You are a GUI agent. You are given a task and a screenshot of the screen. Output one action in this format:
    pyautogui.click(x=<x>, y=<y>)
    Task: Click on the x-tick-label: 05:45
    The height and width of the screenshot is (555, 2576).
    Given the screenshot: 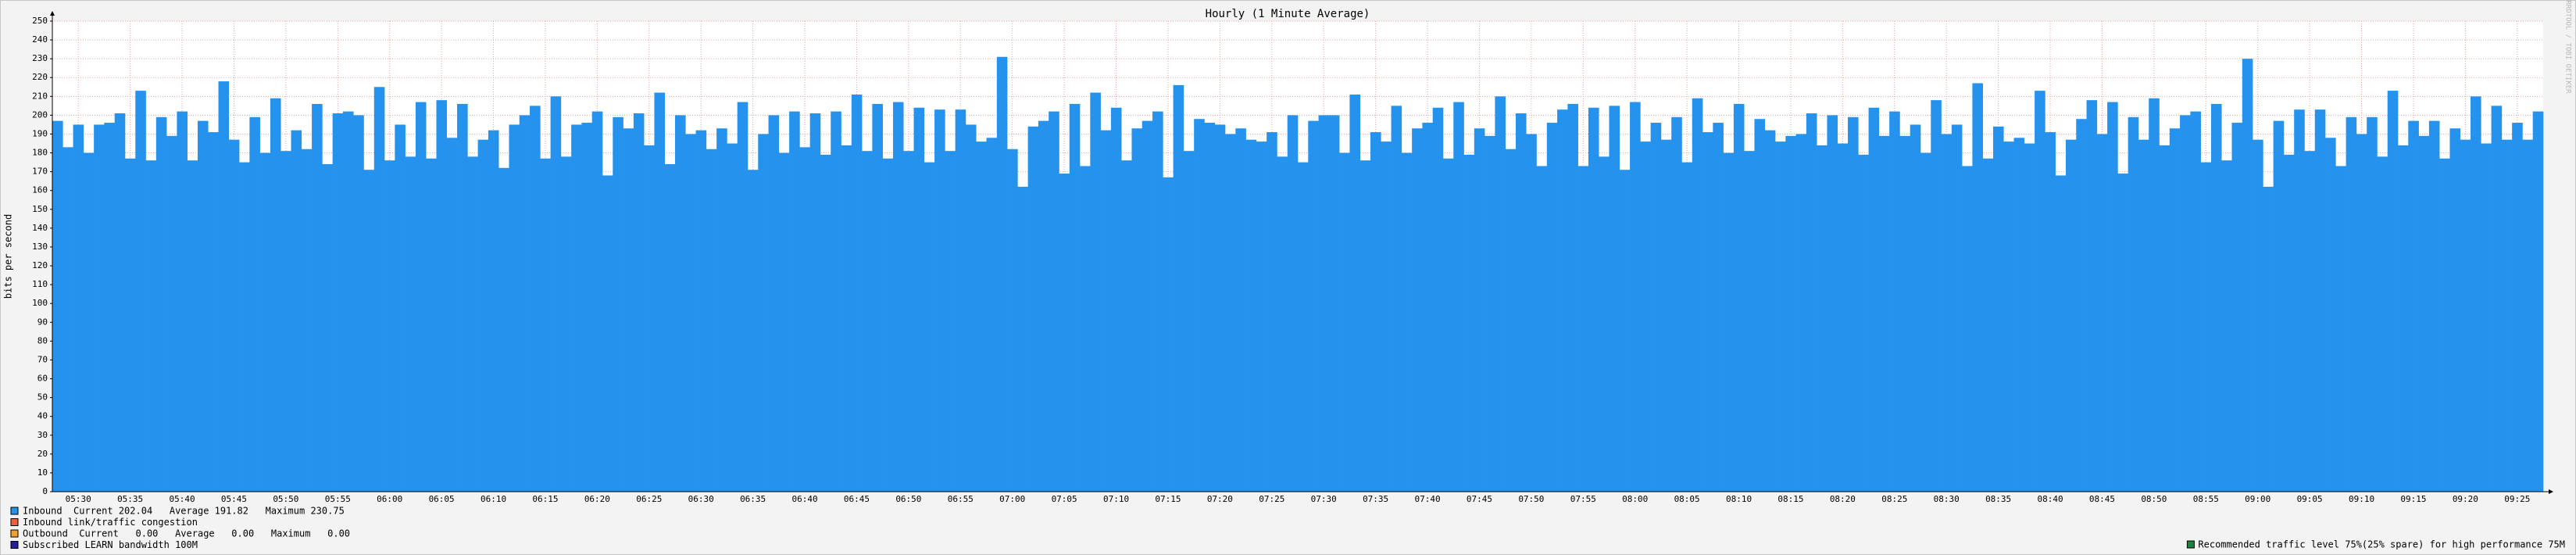 What is the action you would take?
    pyautogui.click(x=234, y=499)
    